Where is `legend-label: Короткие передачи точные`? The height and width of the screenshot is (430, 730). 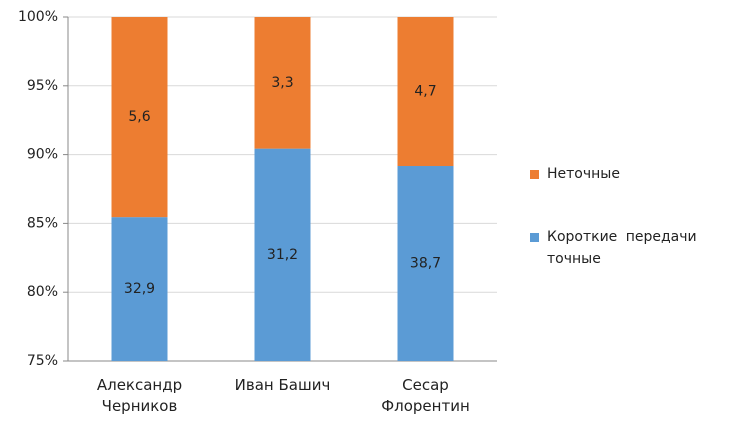
legend-label: Короткие передачи точные is located at coordinates (622, 248).